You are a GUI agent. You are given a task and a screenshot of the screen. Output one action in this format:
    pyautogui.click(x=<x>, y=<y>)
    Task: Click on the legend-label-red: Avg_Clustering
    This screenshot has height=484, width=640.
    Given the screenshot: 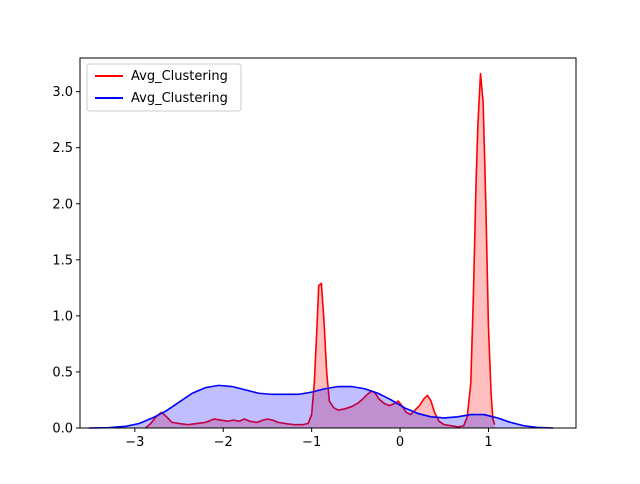 What is the action you would take?
    pyautogui.click(x=179, y=76)
    